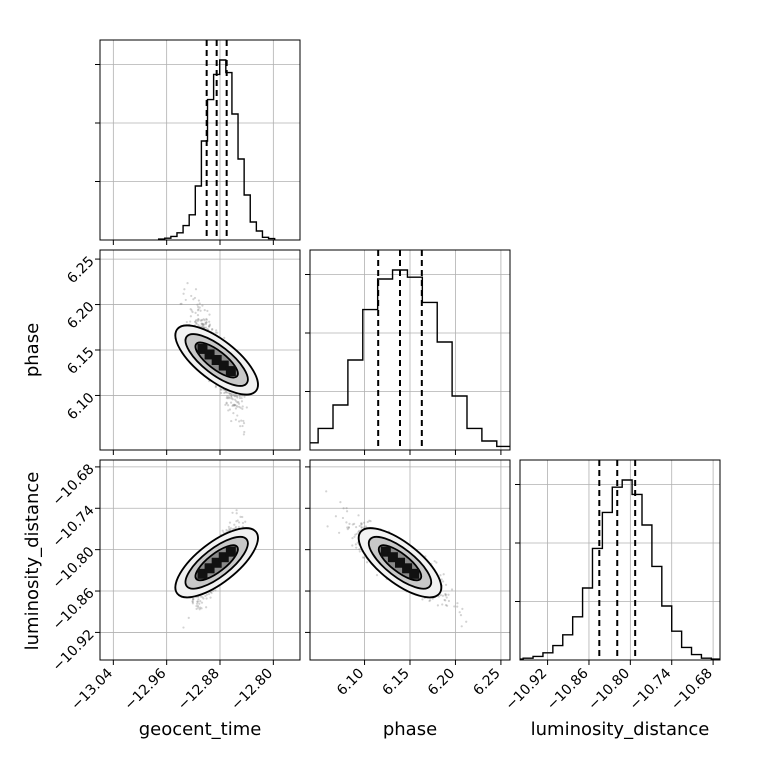 This screenshot has height=760, width=760. Describe the element at coordinates (410, 729) in the screenshot. I see `xlabel-phase: phase` at that location.